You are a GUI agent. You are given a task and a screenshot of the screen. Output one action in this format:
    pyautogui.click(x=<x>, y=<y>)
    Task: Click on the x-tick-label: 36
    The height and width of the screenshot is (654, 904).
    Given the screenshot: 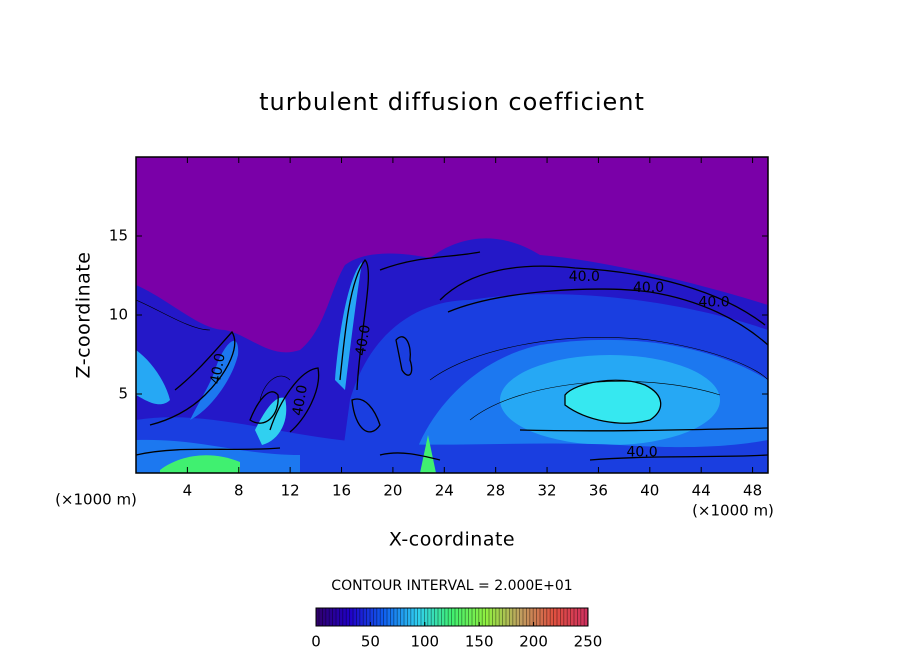 What is the action you would take?
    pyautogui.click(x=598, y=491)
    